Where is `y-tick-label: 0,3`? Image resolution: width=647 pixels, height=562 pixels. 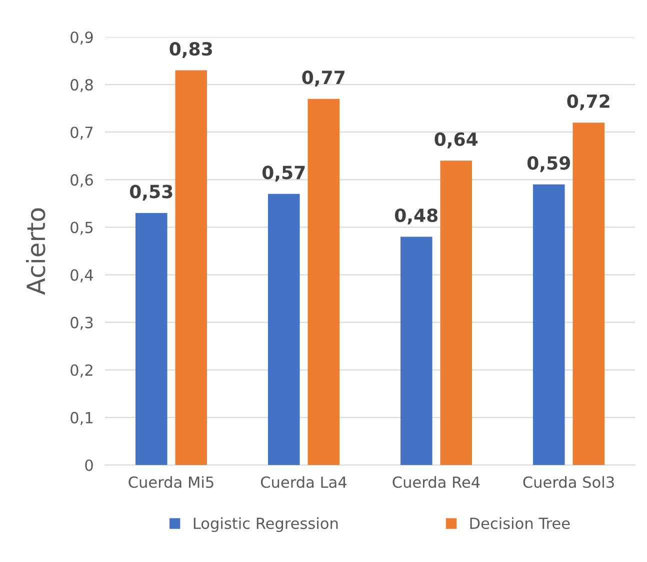
y-tick-label: 0,3 is located at coordinates (81, 323).